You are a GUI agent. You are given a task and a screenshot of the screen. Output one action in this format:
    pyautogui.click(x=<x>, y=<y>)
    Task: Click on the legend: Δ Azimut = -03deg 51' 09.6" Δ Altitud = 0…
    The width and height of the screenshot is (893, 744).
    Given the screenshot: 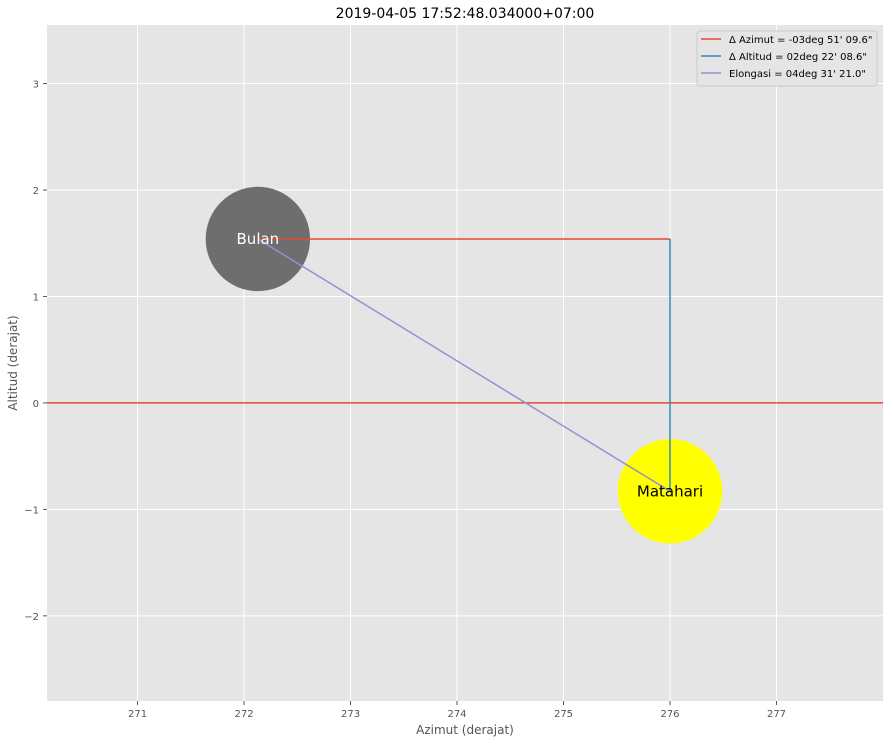 What is the action you would take?
    pyautogui.click(x=787, y=58)
    